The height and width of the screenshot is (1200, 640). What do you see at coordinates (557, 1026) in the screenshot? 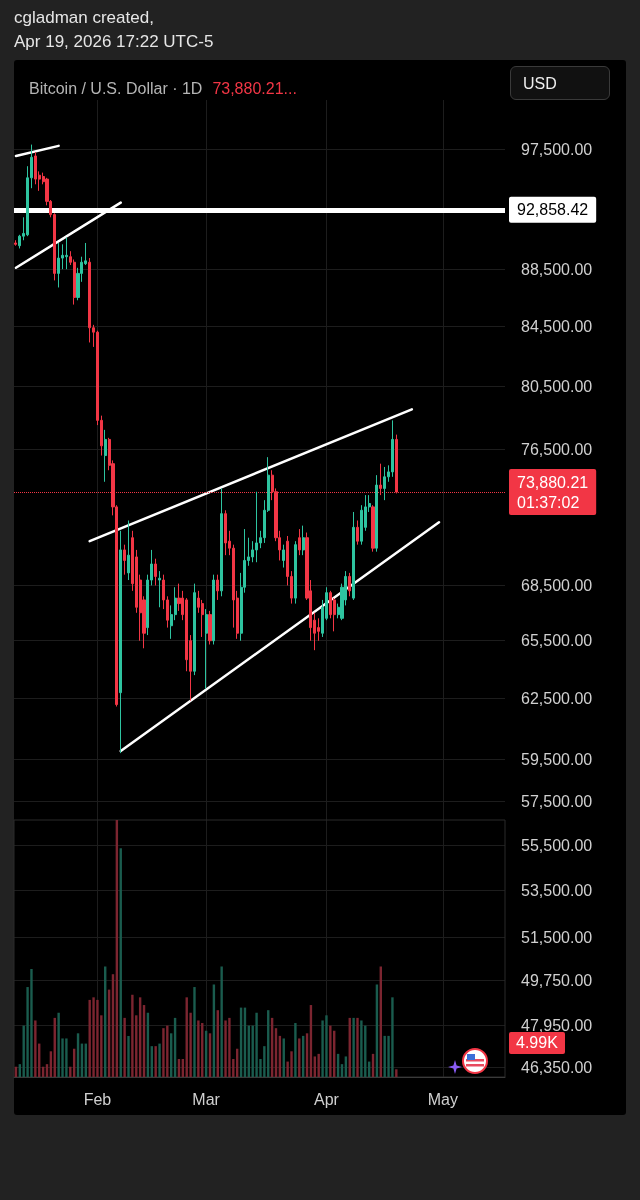
I see `y-tick-label: 47,950.00` at bounding box center [557, 1026].